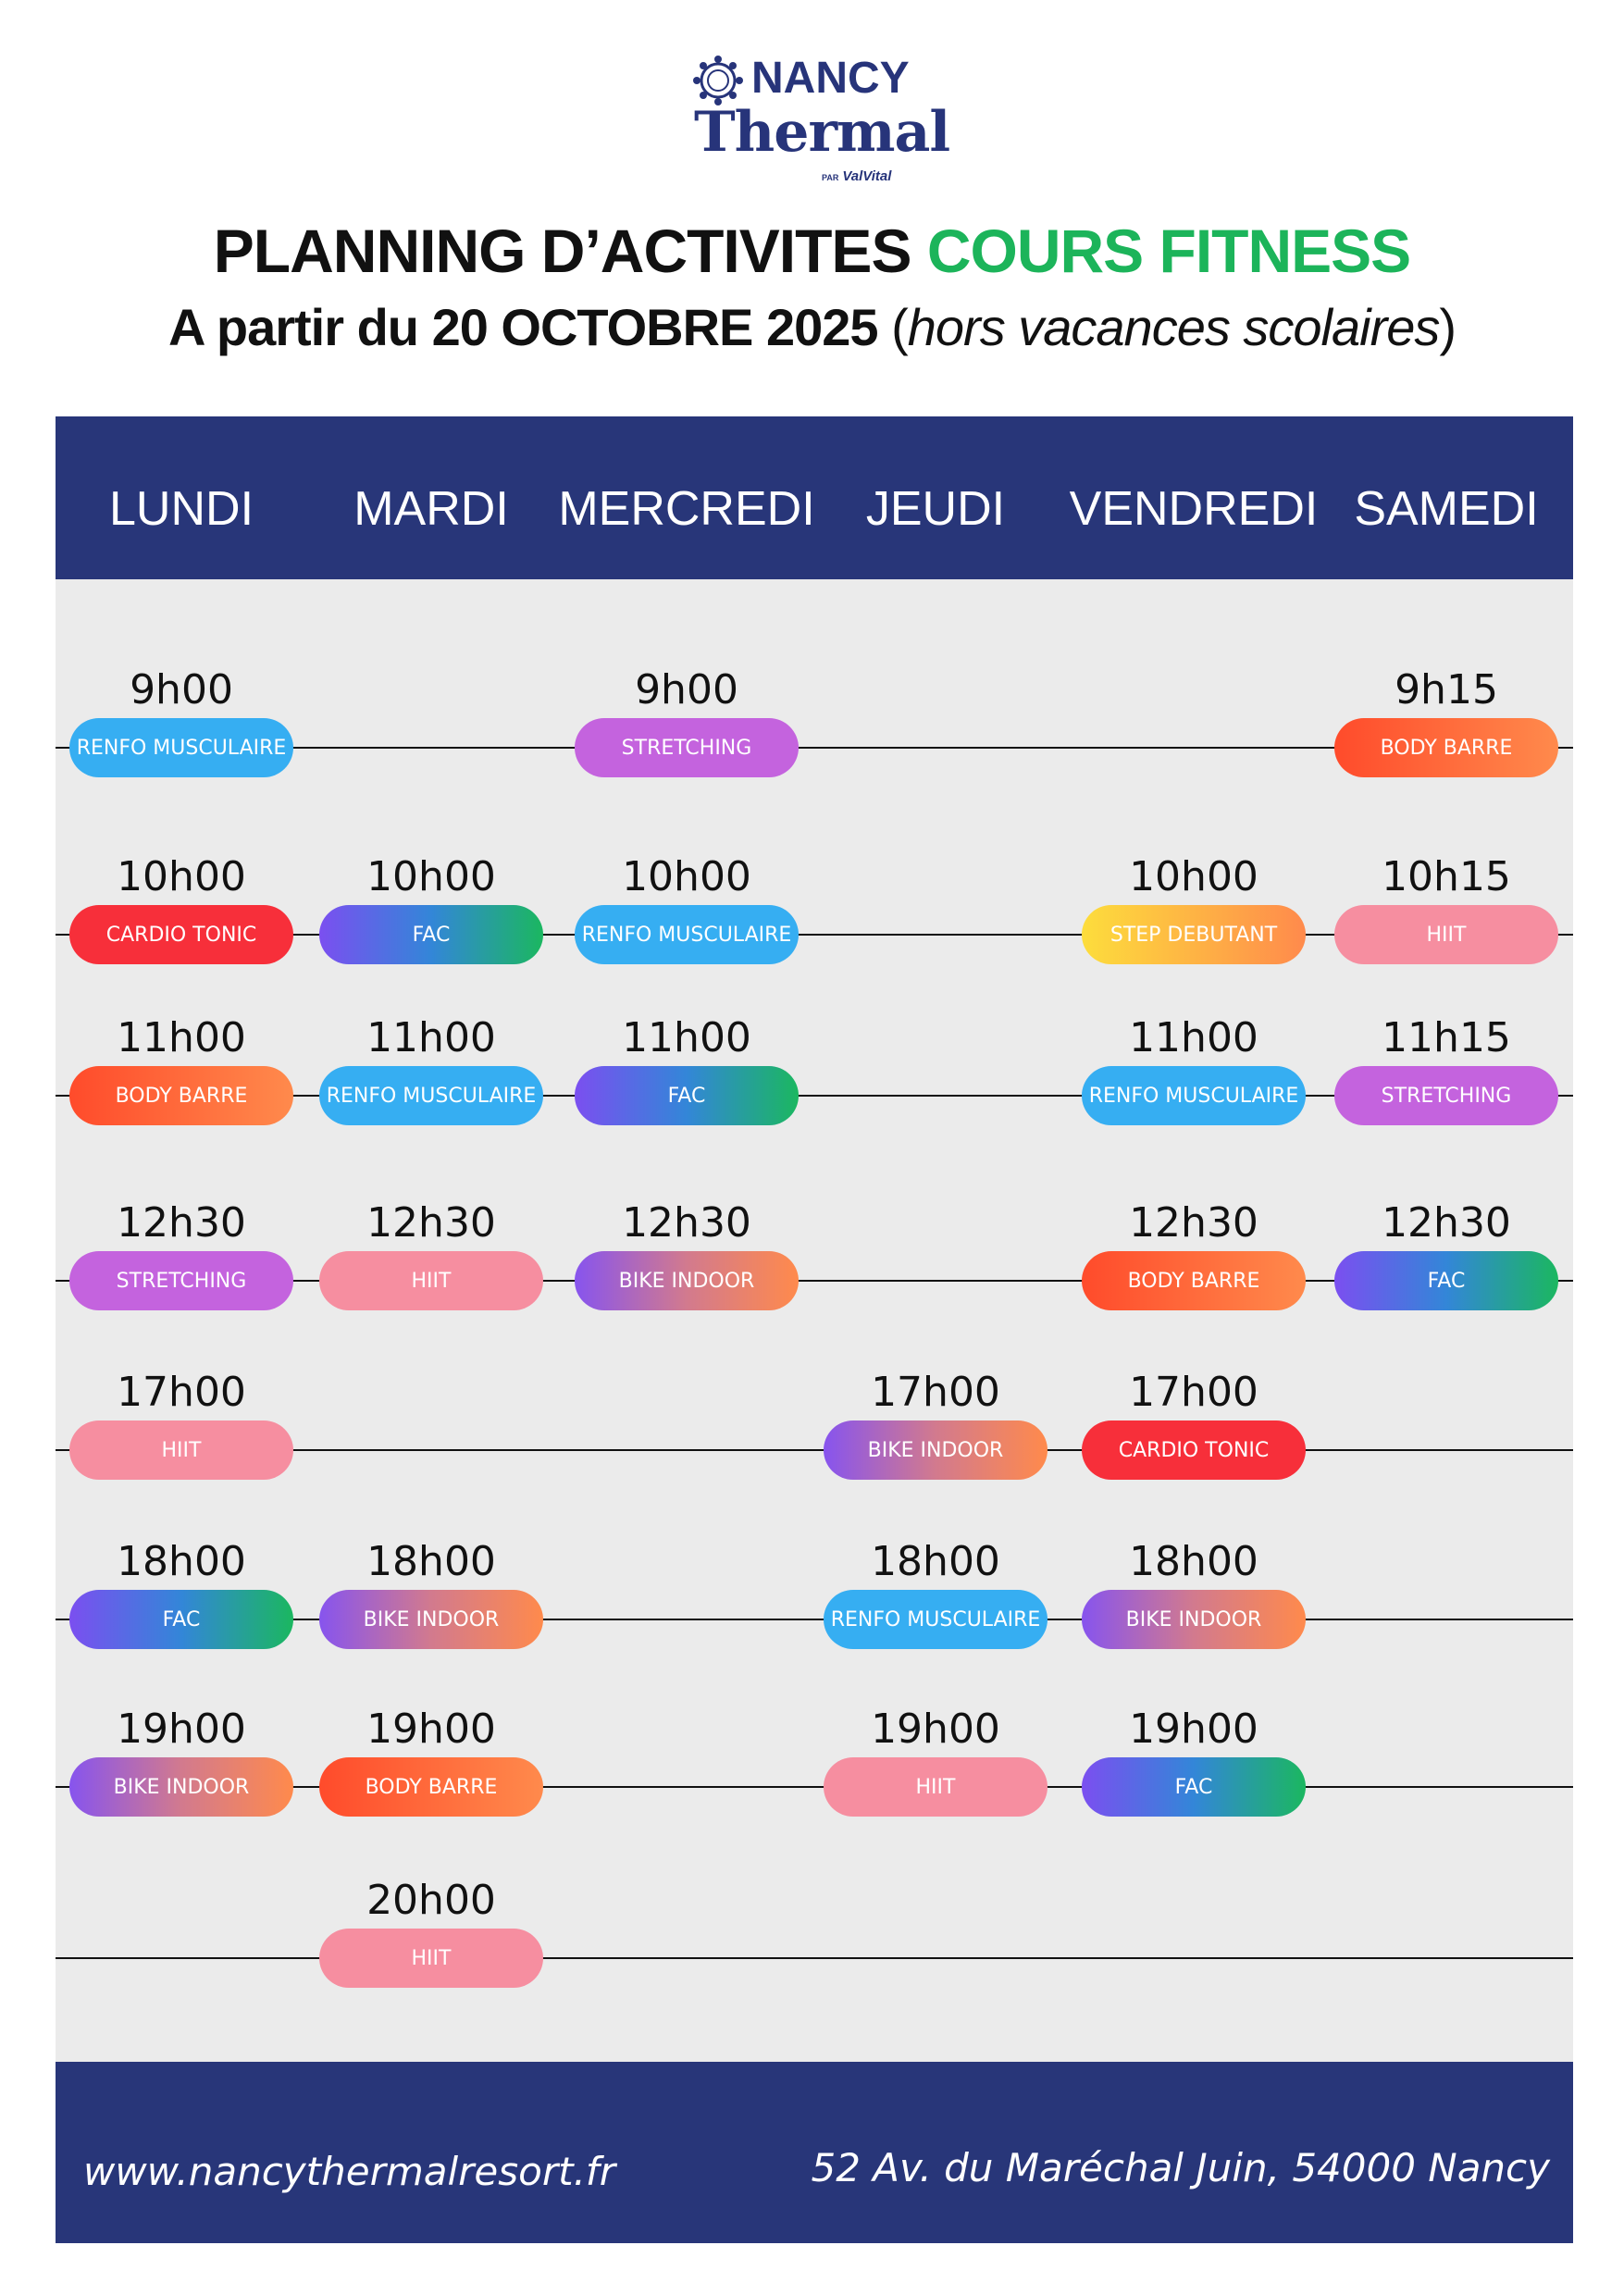 Image resolution: width=1624 pixels, height=2295 pixels. What do you see at coordinates (718, 81) in the screenshot?
I see `logo-emblem-icon` at bounding box center [718, 81].